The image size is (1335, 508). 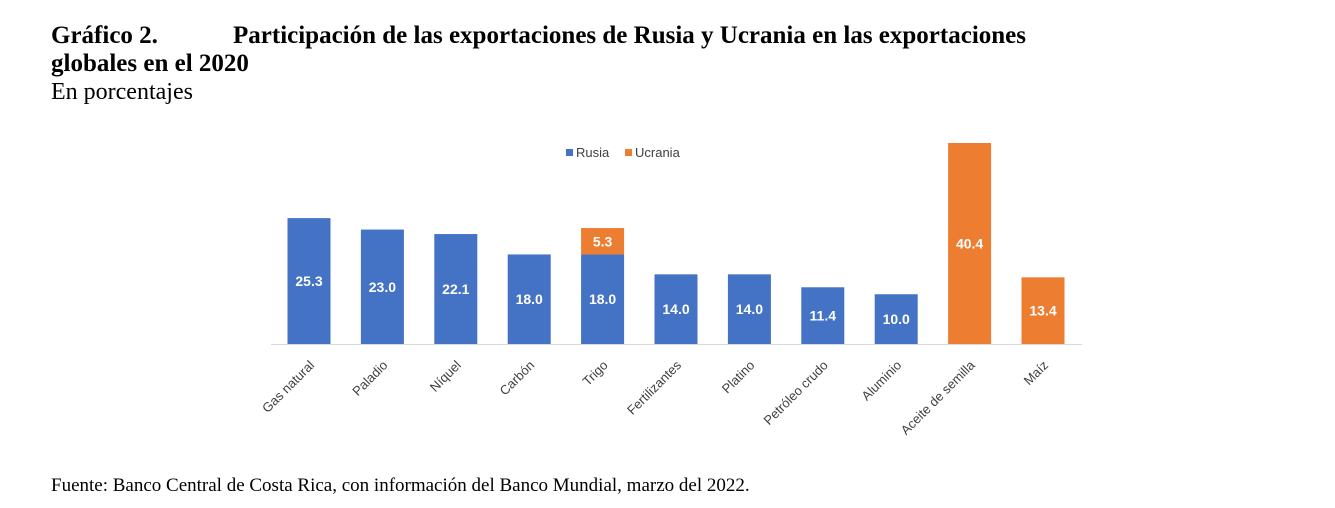 I want to click on x-tick-label: Trigo, so click(x=595, y=373).